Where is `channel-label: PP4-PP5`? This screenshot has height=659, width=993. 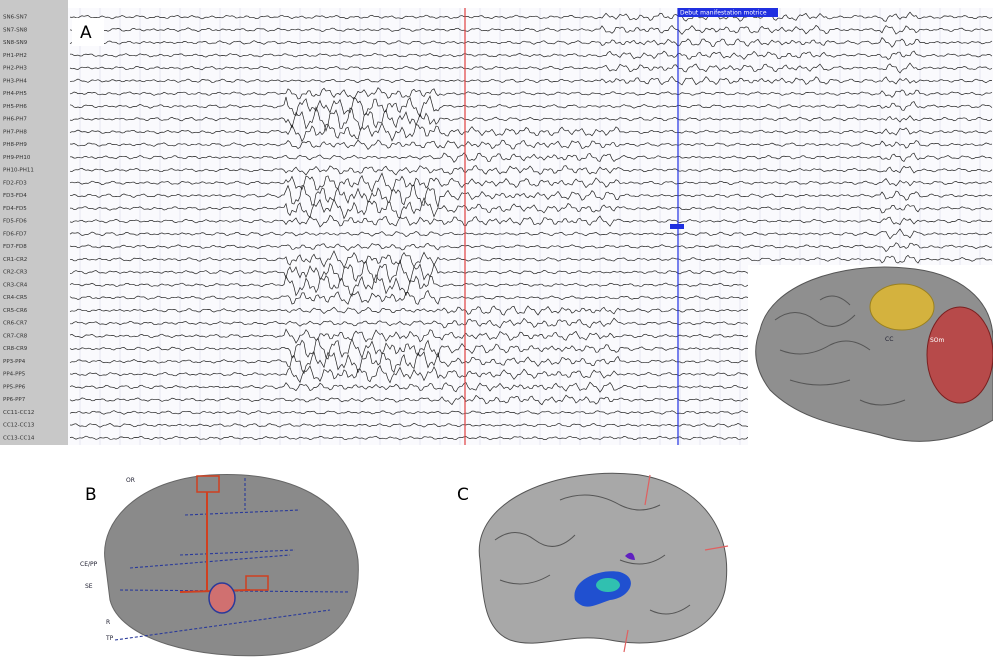
channel-label: PP4-PP5 is located at coordinates (14, 375).